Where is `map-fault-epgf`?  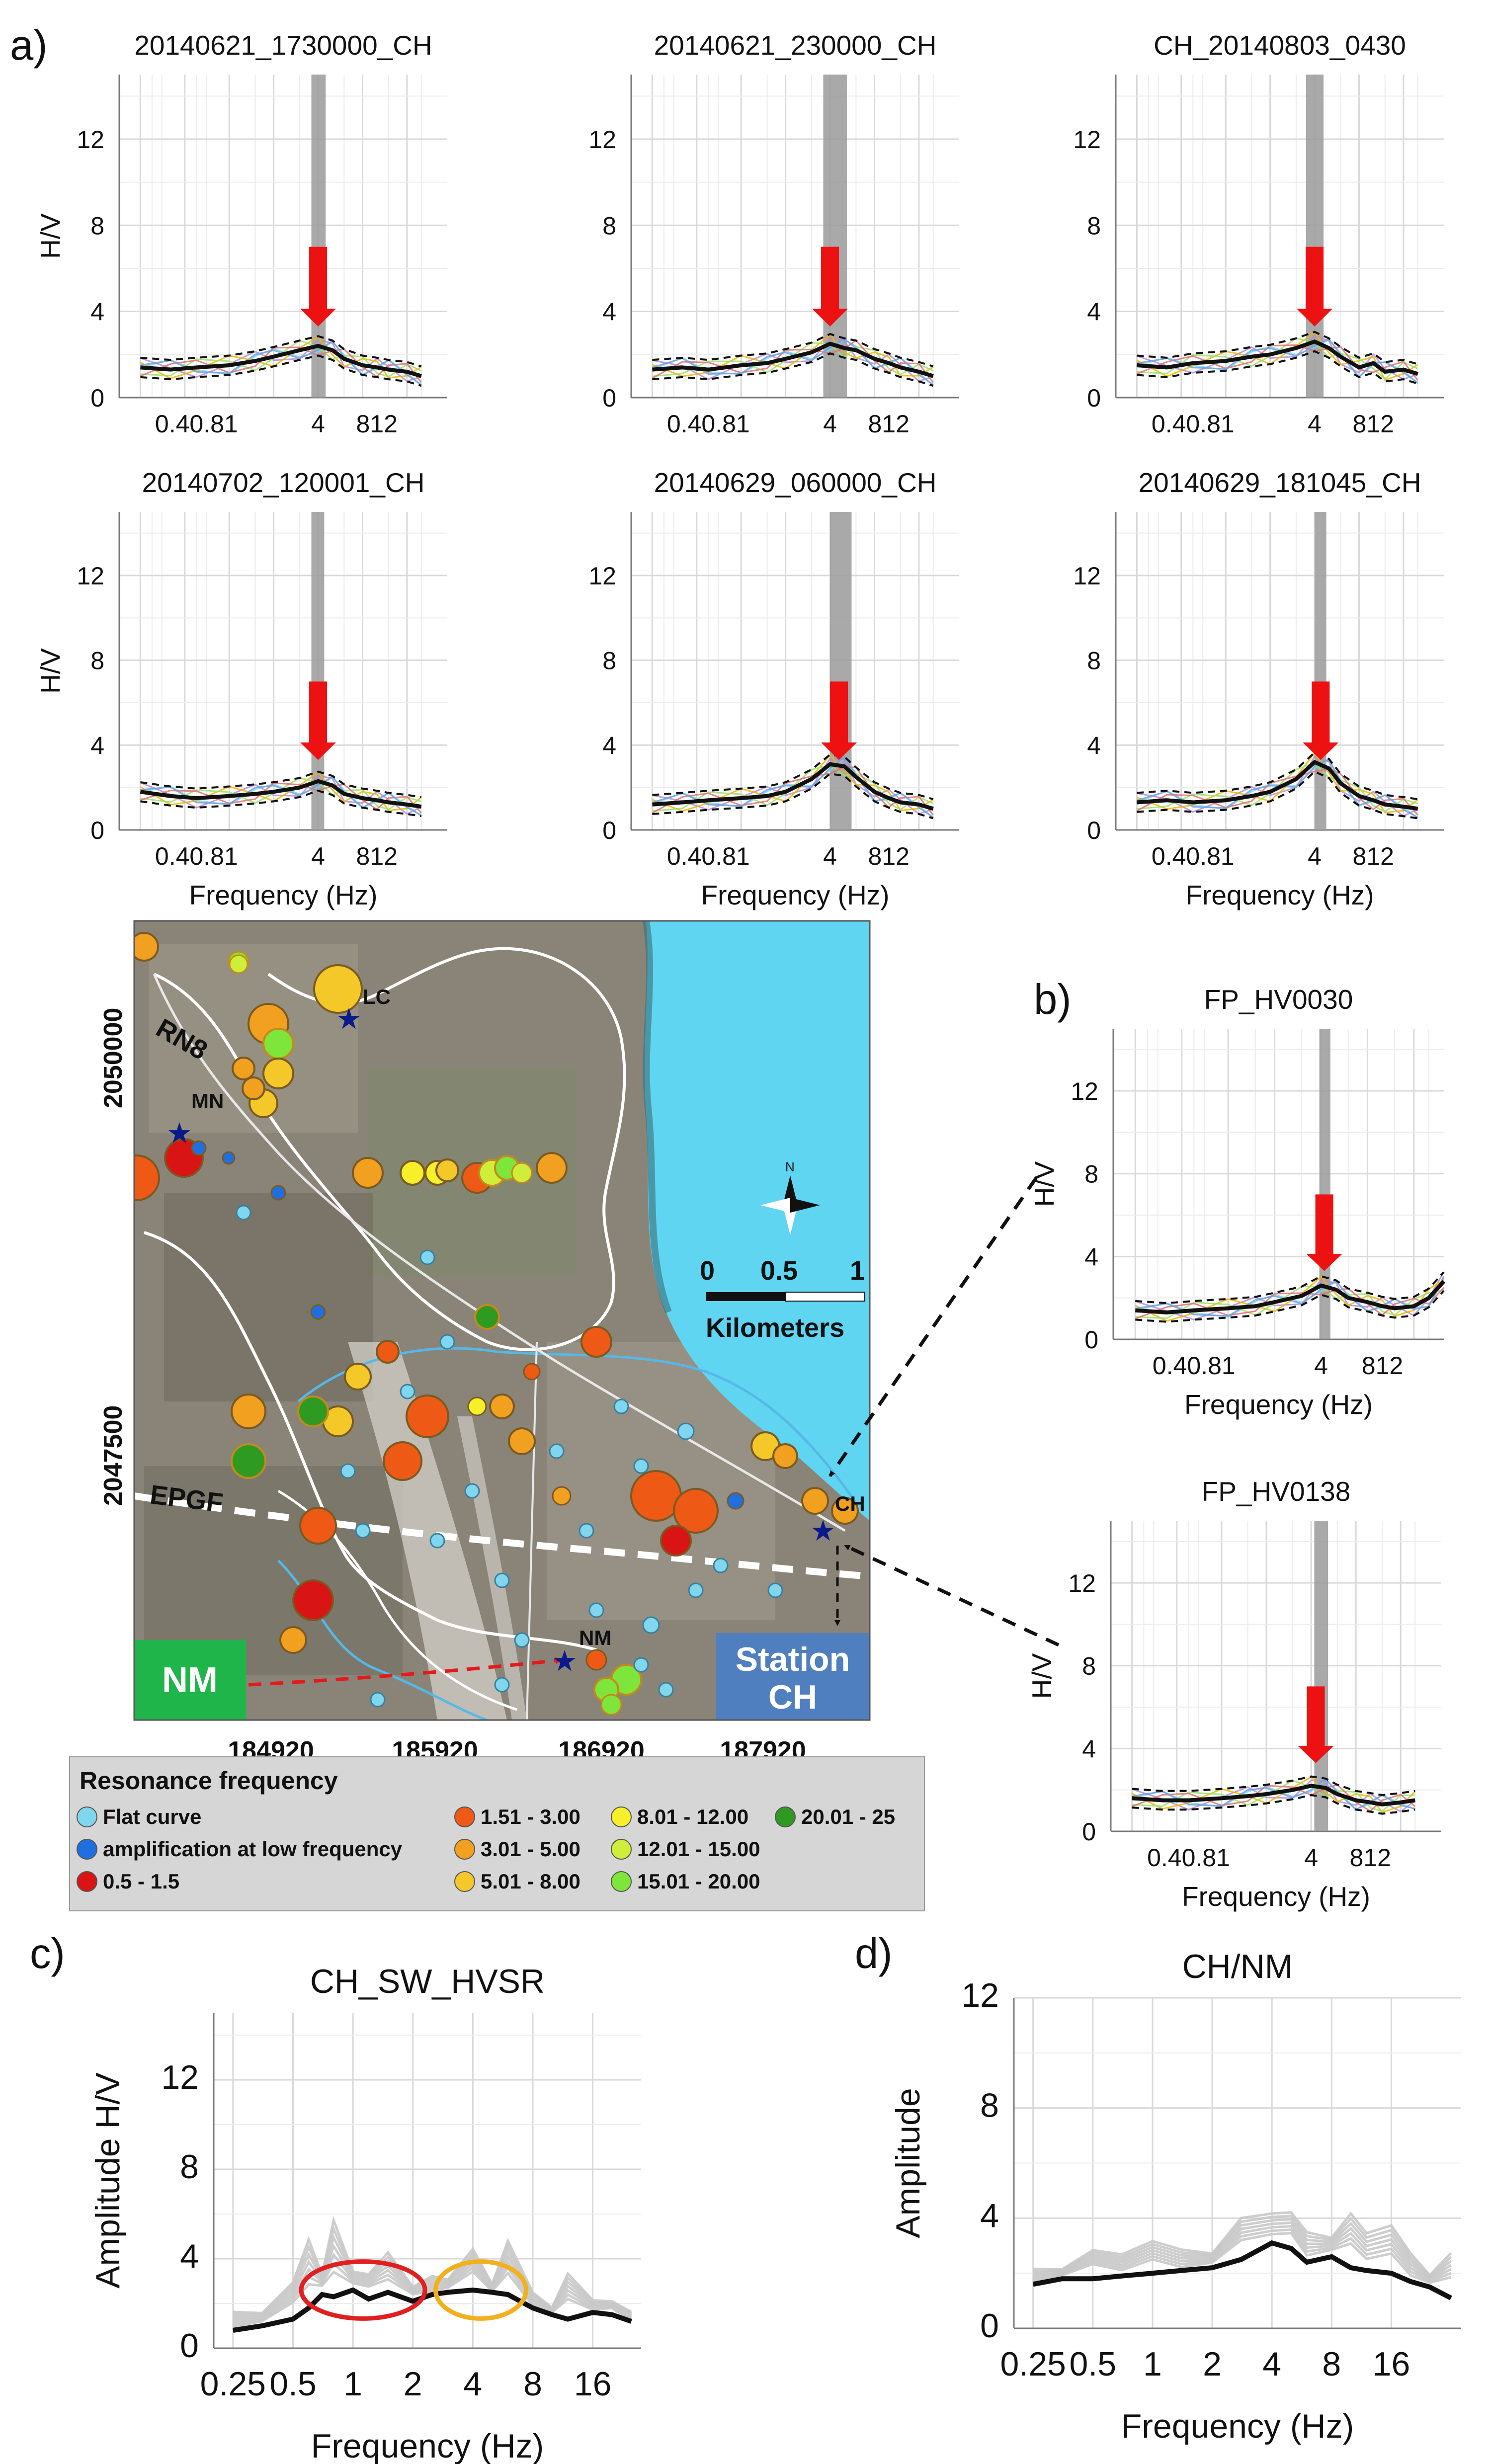 map-fault-epgf is located at coordinates (502, 1536).